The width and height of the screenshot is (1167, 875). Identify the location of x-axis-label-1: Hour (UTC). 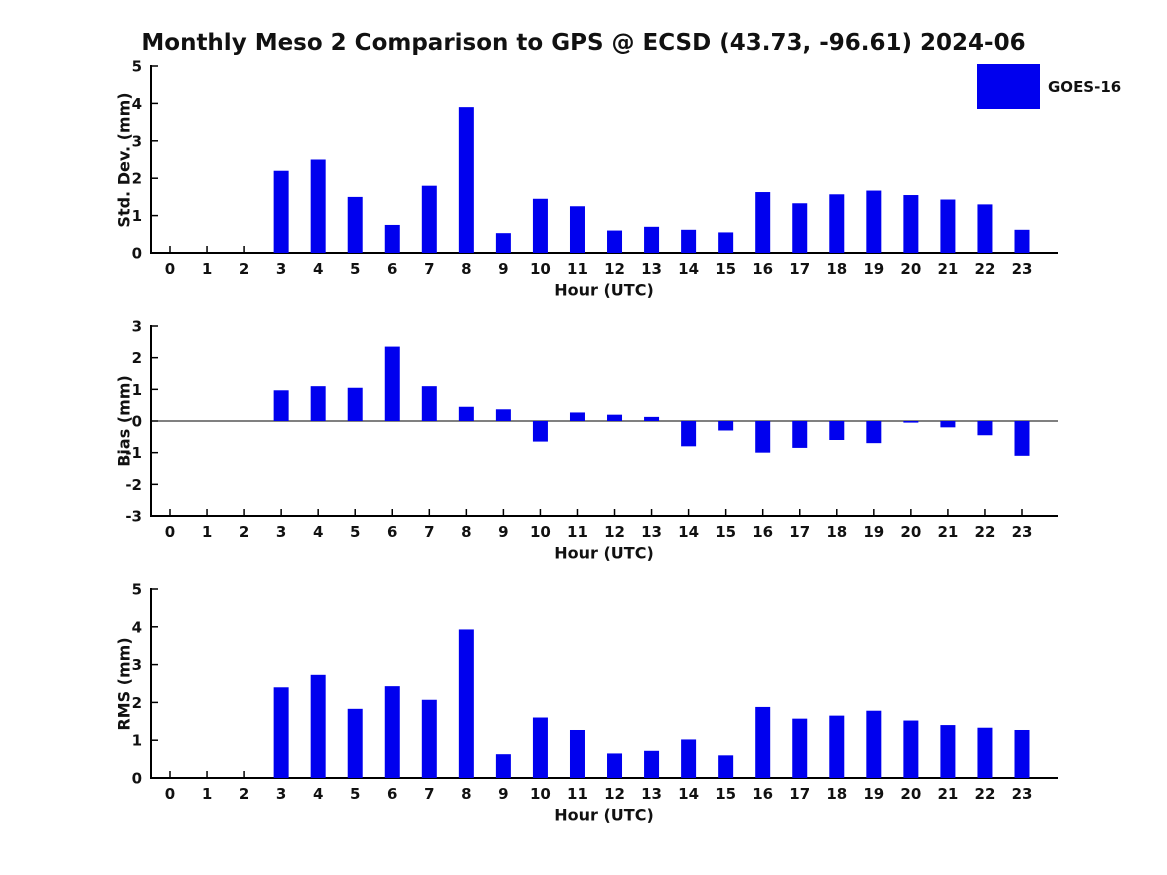
(604, 290).